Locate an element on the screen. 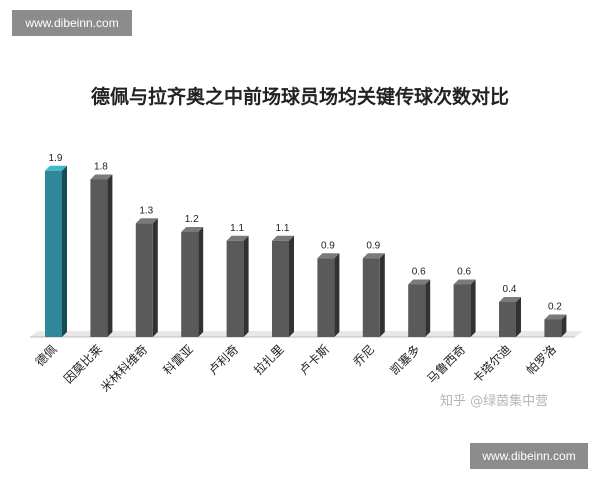  category-label: 帕罗洛 is located at coordinates (541, 360).